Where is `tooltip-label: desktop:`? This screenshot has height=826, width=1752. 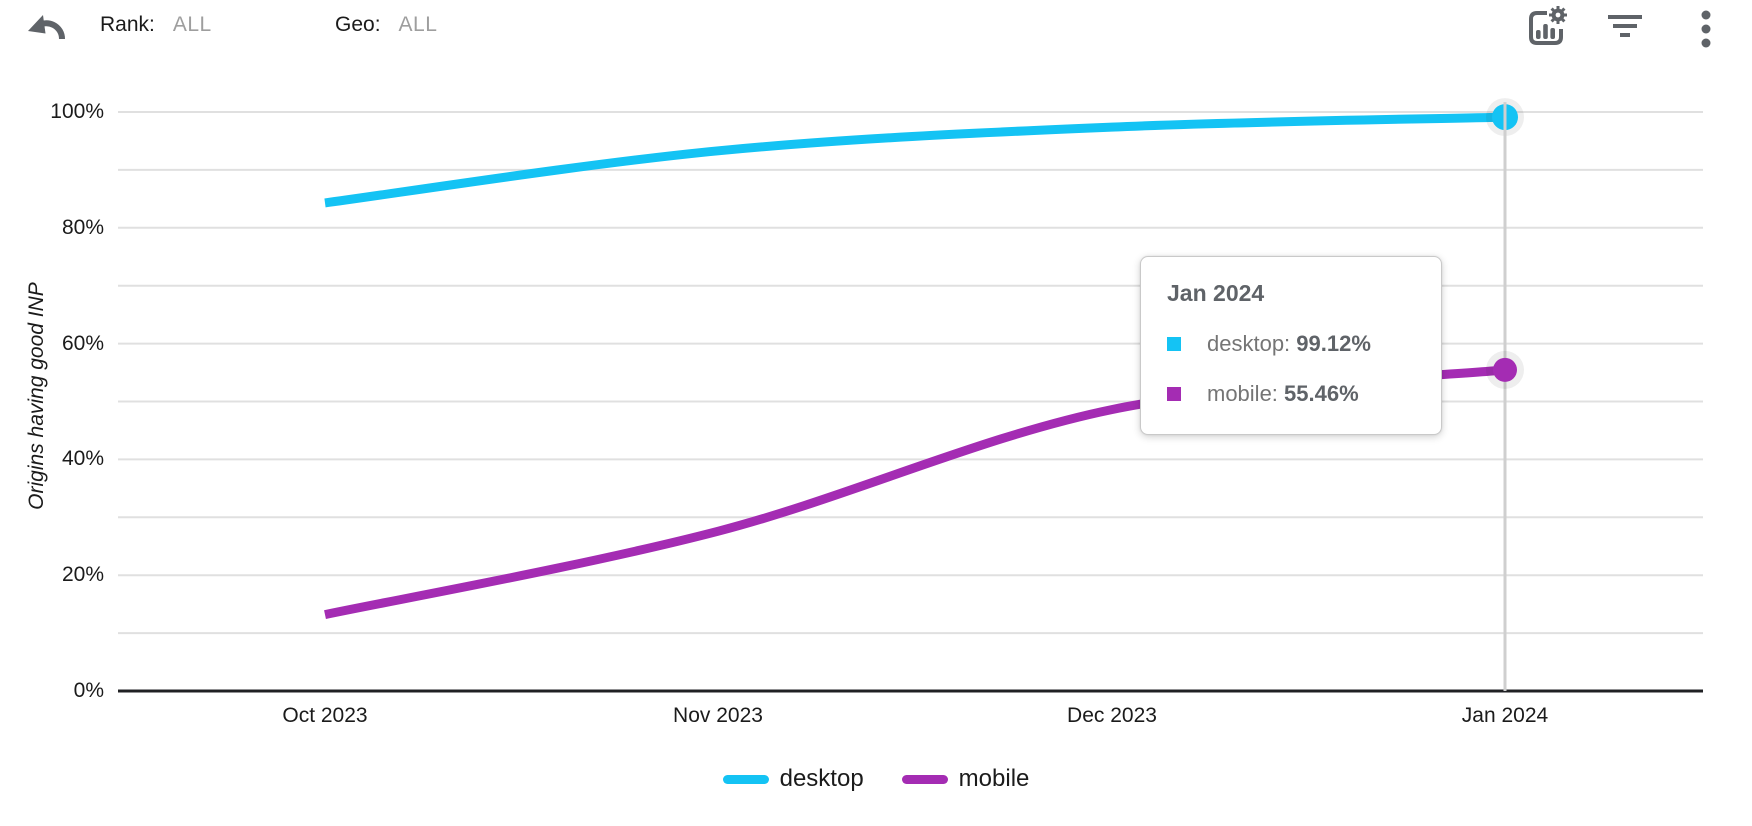 tooltip-label: desktop: is located at coordinates (1252, 343).